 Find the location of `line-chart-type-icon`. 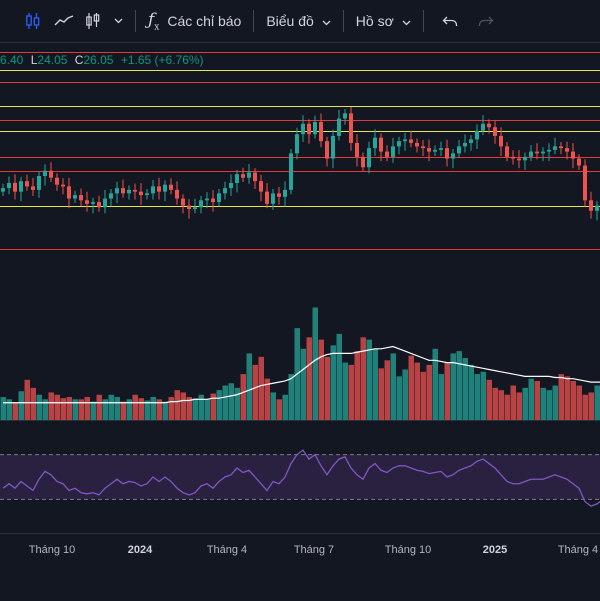

line-chart-type-icon is located at coordinates (64, 21).